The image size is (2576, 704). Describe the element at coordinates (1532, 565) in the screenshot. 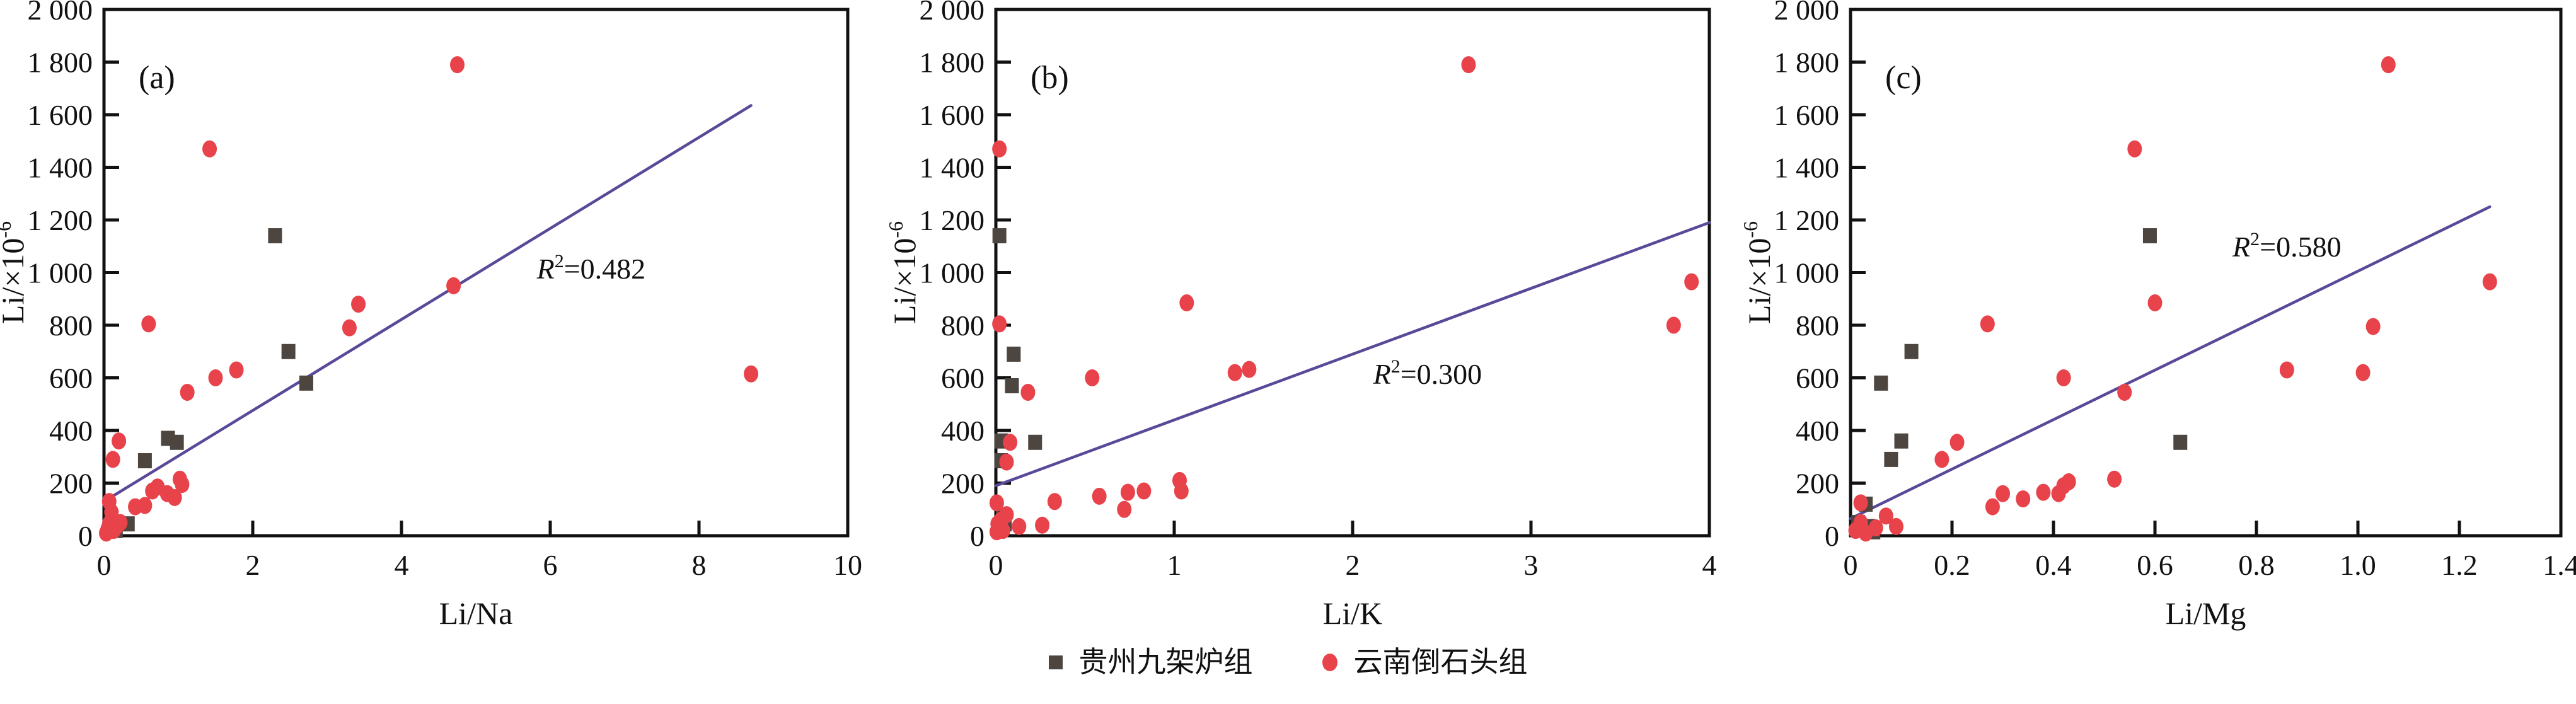

I see `x-tick-label: 3` at that location.